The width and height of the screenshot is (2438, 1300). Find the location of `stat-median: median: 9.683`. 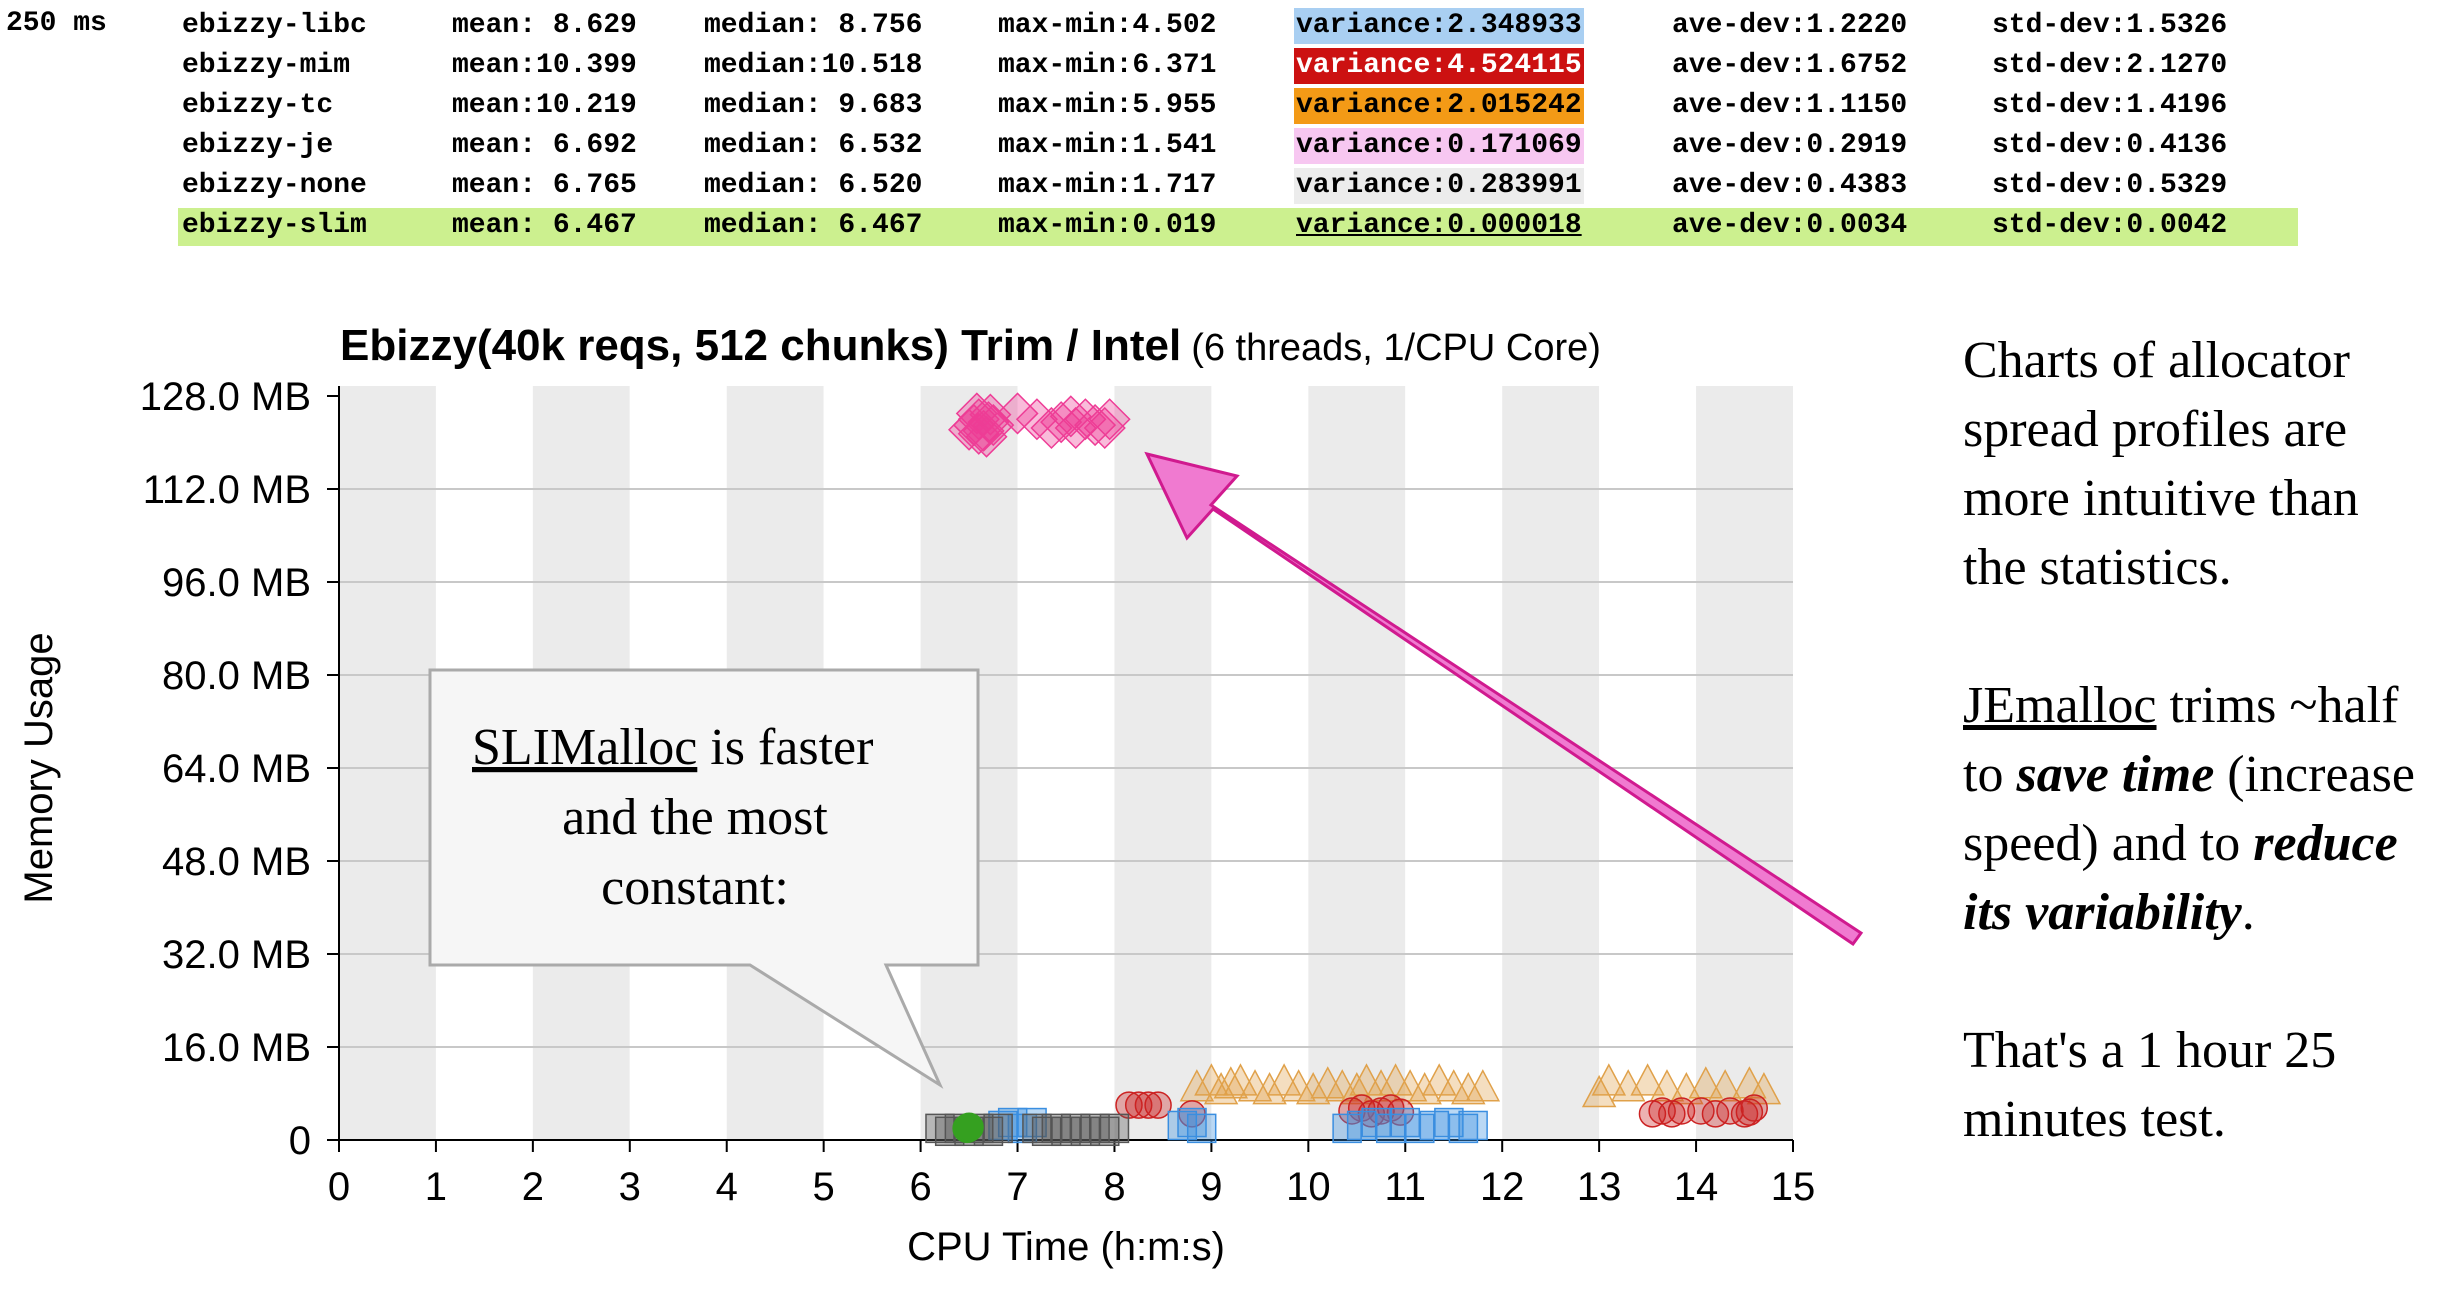

stat-median: median: 9.683 is located at coordinates (813, 105).